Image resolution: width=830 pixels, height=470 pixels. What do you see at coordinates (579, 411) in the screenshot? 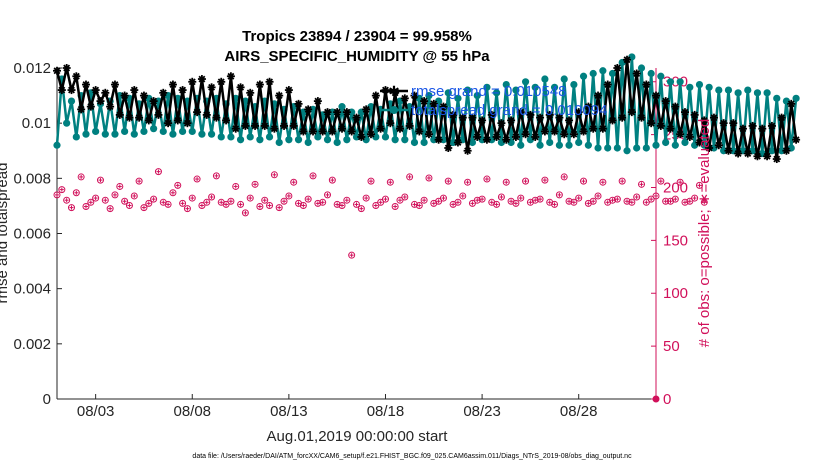
I see `x-tick-label: 08/28` at bounding box center [579, 411].